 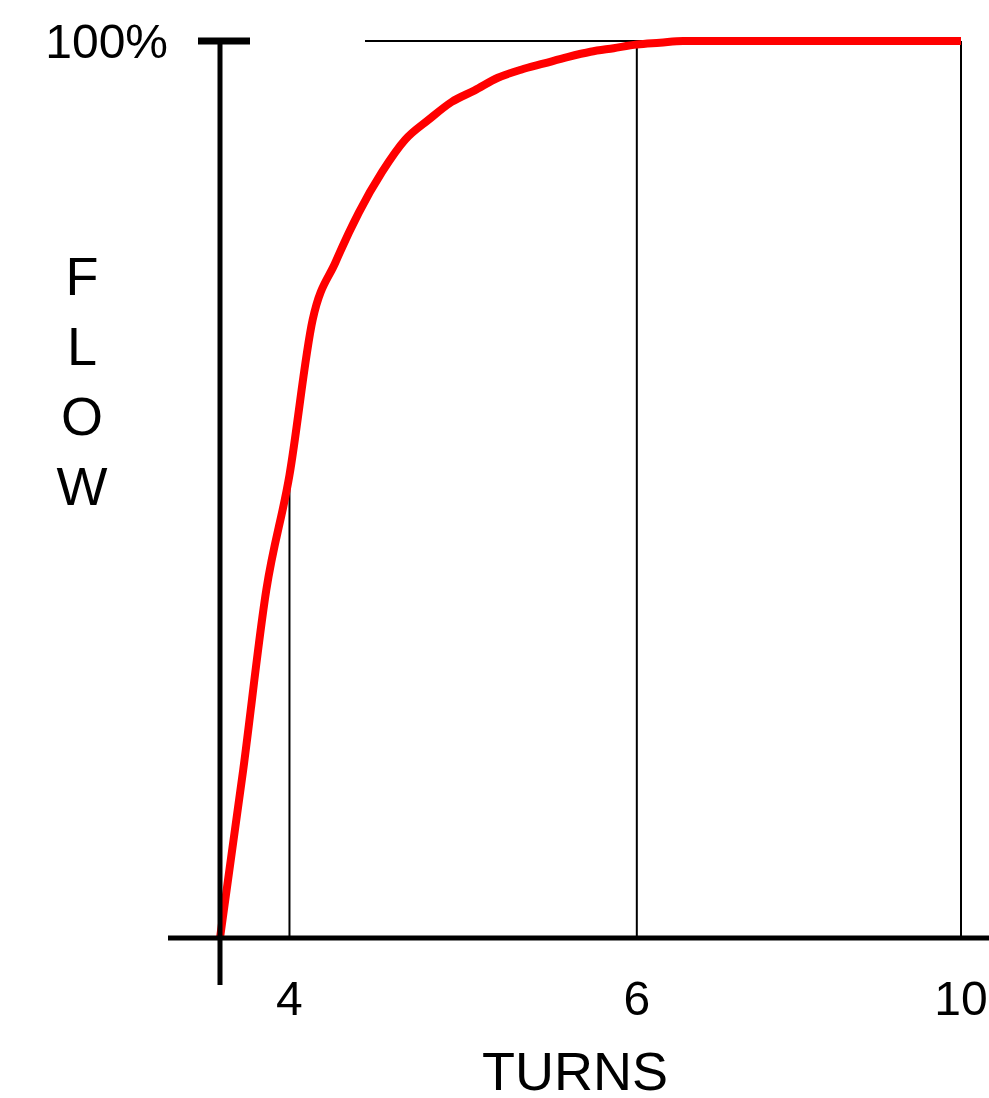 I want to click on x-tick-label: 6, so click(x=637, y=998).